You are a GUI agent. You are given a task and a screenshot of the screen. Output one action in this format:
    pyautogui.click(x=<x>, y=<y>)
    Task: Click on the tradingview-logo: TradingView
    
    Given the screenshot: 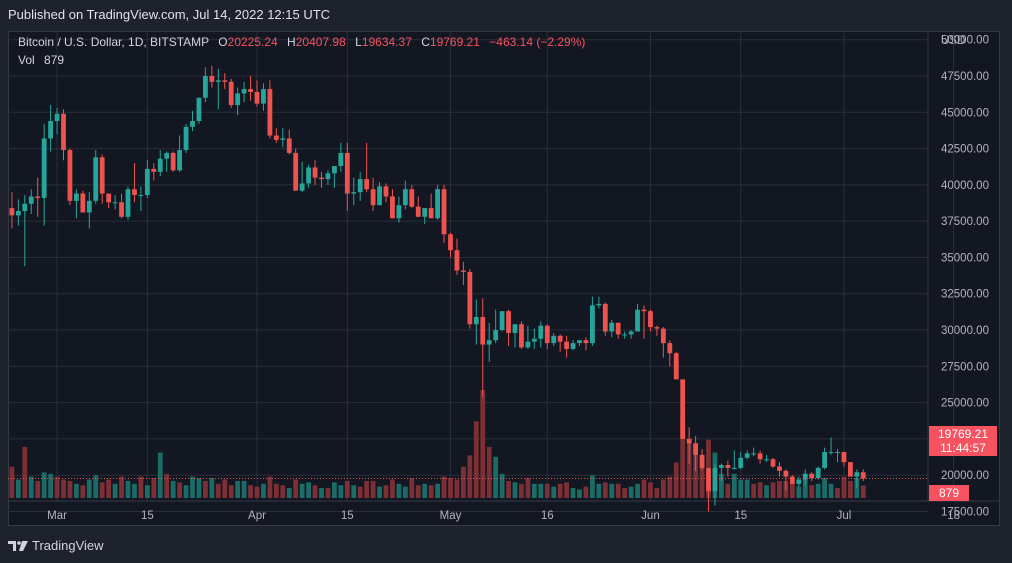 What is the action you would take?
    pyautogui.click(x=56, y=545)
    